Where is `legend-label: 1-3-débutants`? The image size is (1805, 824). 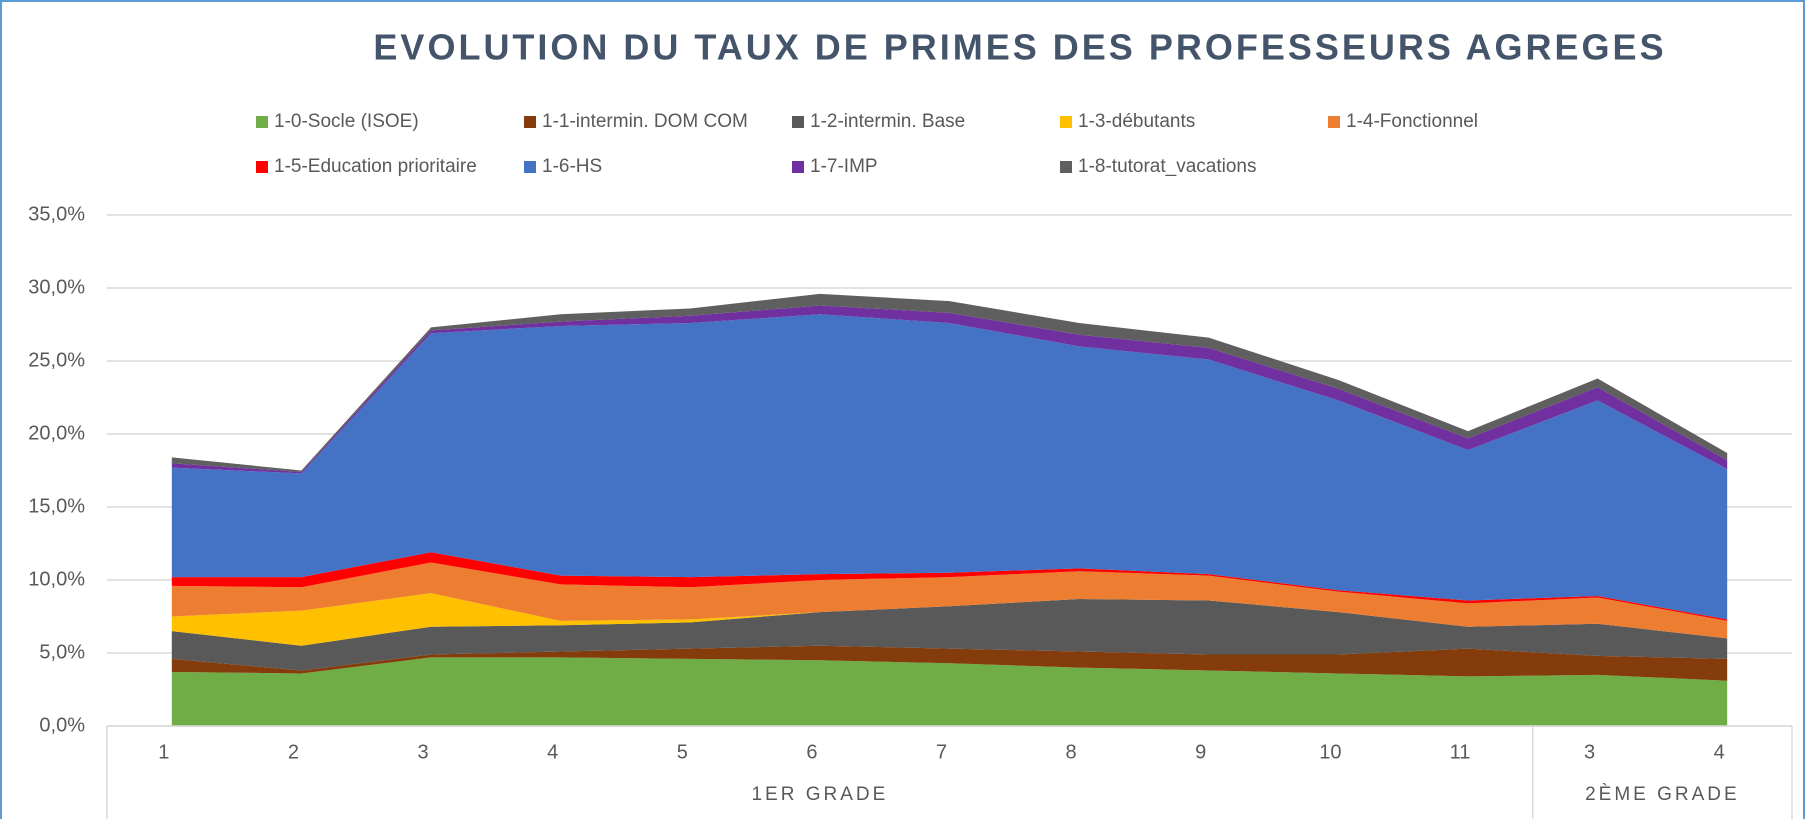 legend-label: 1-3-débutants is located at coordinates (1136, 121).